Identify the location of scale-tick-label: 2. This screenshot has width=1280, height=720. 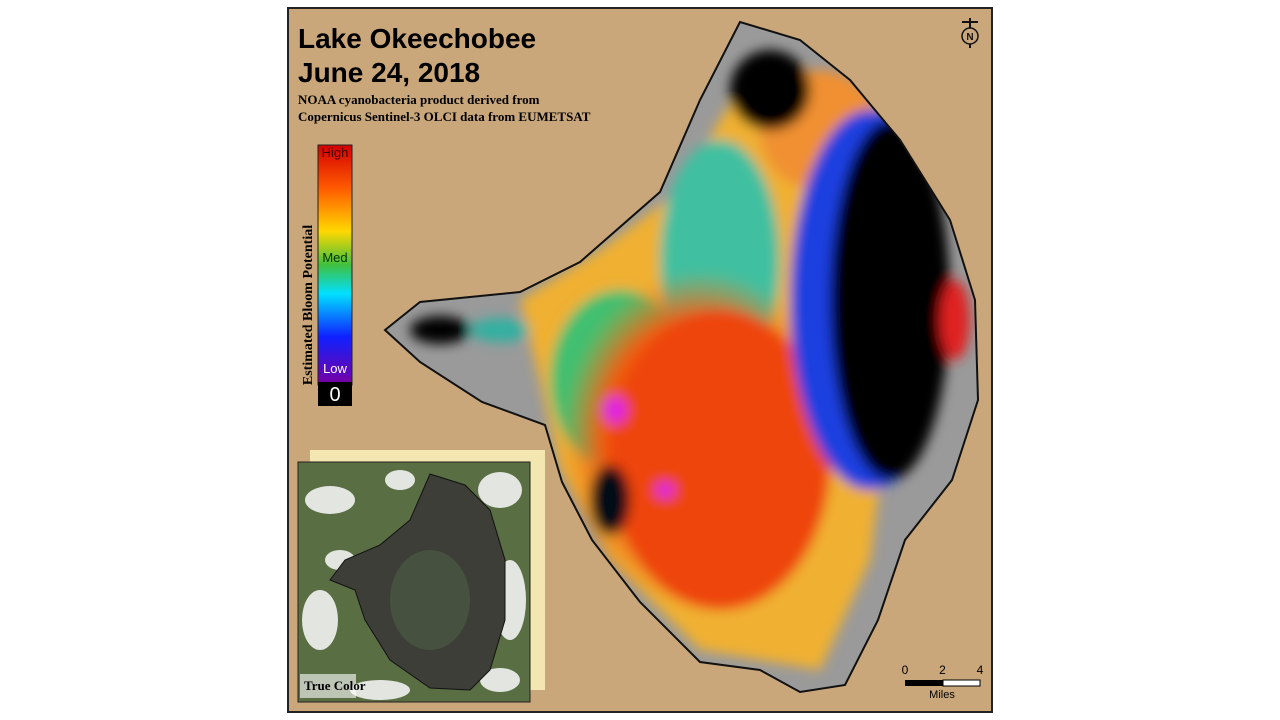
(942, 670).